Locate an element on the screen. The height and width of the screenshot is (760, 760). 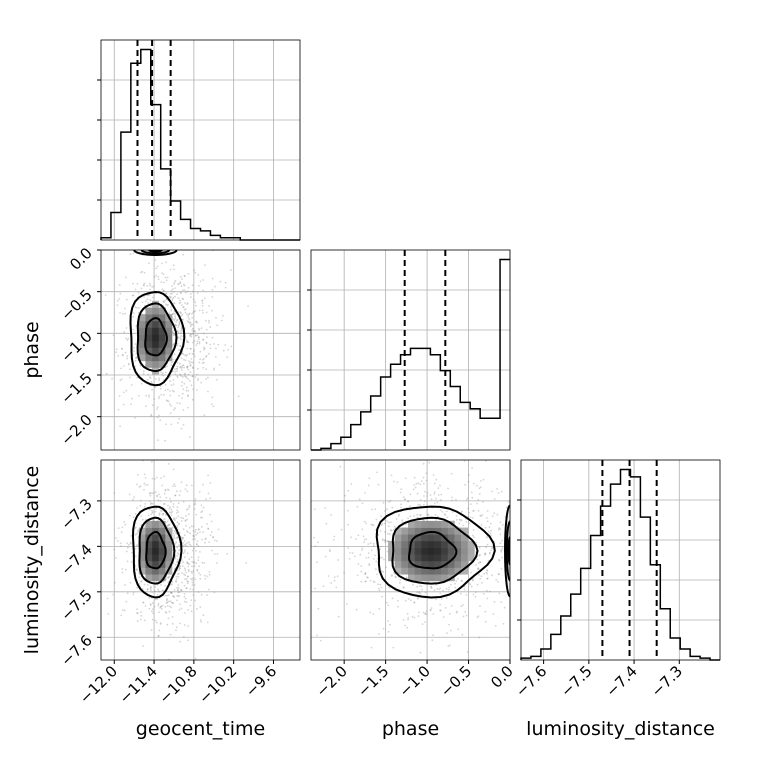
y-tick-label: −2.0 is located at coordinates (76, 430).